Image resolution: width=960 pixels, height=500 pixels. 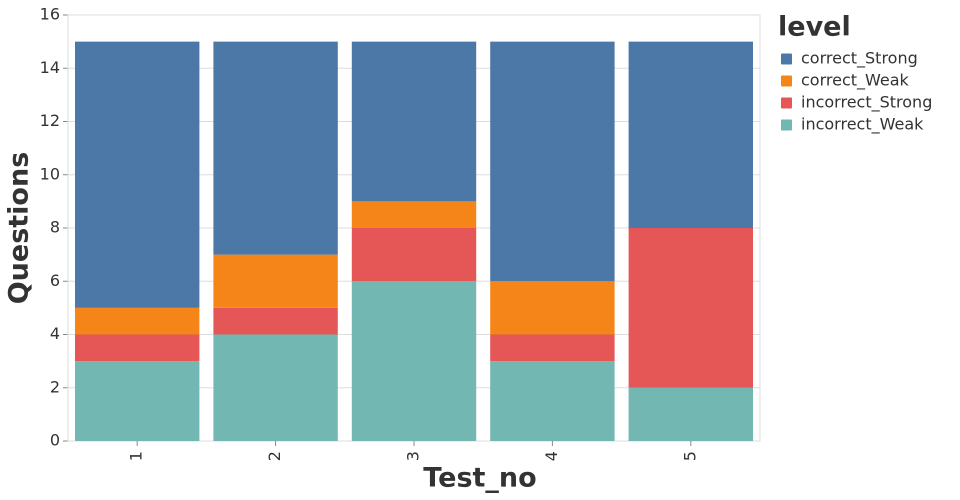 I want to click on y-tick-label: 8, so click(x=55, y=227).